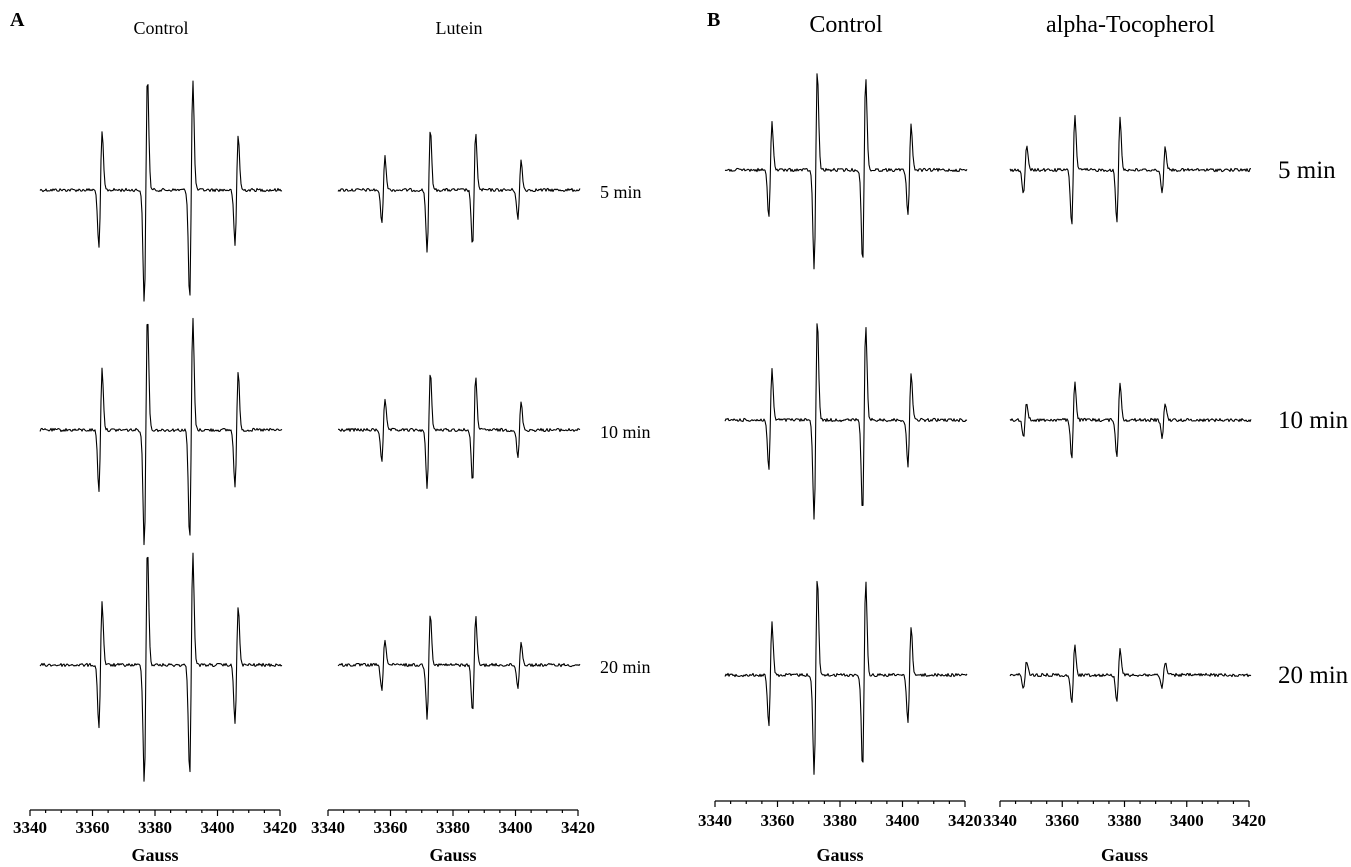  What do you see at coordinates (459, 192) in the screenshot?
I see `spectrum-lutein-5-min` at bounding box center [459, 192].